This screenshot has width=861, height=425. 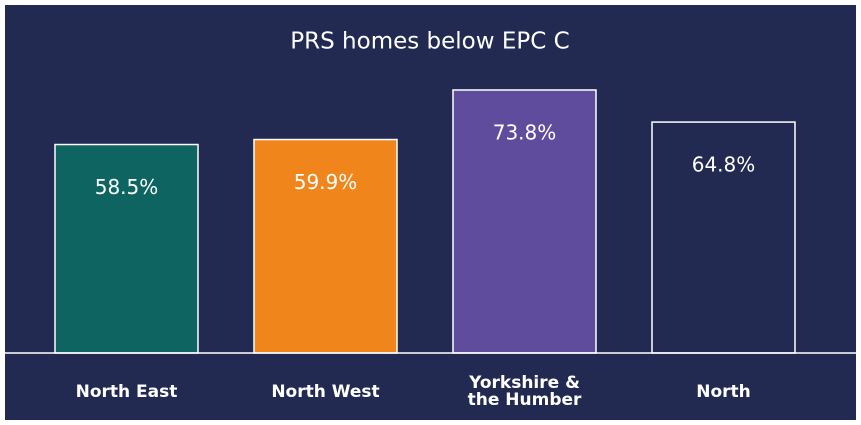 I want to click on chart-title: PRS homes below EPC C, so click(x=429, y=42).